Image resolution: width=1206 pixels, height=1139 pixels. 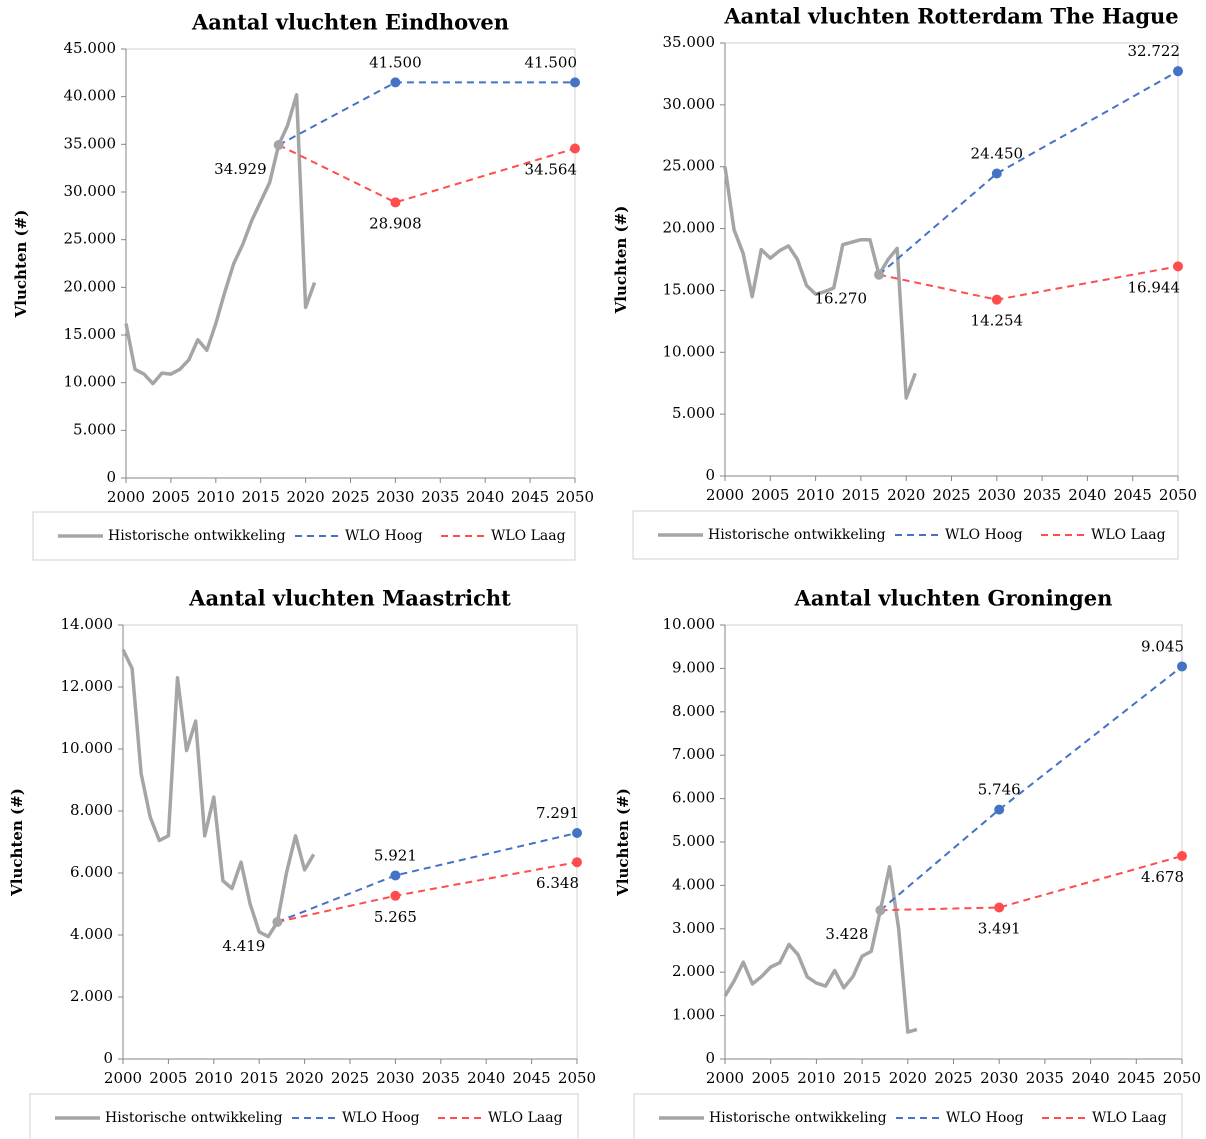 What do you see at coordinates (999, 790) in the screenshot?
I see `data-label: 5.746` at bounding box center [999, 790].